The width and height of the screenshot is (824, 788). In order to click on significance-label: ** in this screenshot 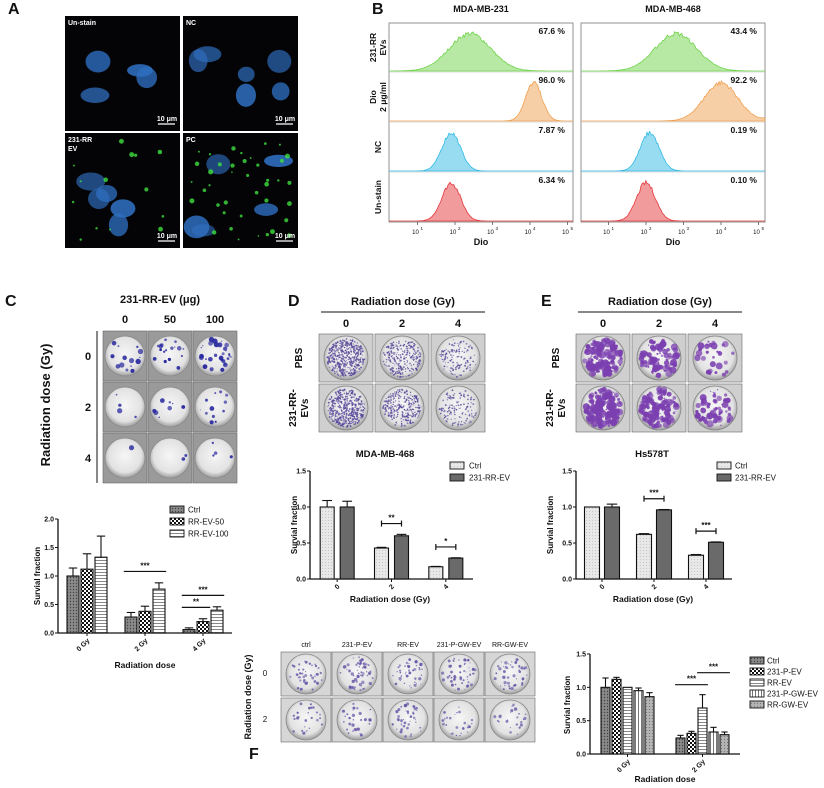, I will do `click(391, 518)`.